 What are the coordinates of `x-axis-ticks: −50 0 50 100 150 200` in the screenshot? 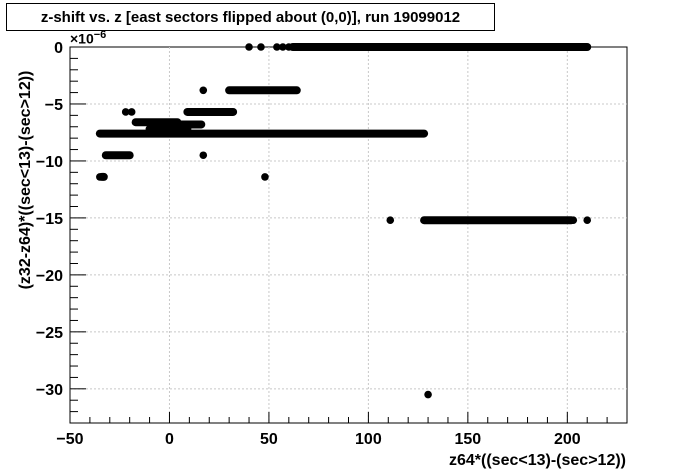 It's located at (342, 430).